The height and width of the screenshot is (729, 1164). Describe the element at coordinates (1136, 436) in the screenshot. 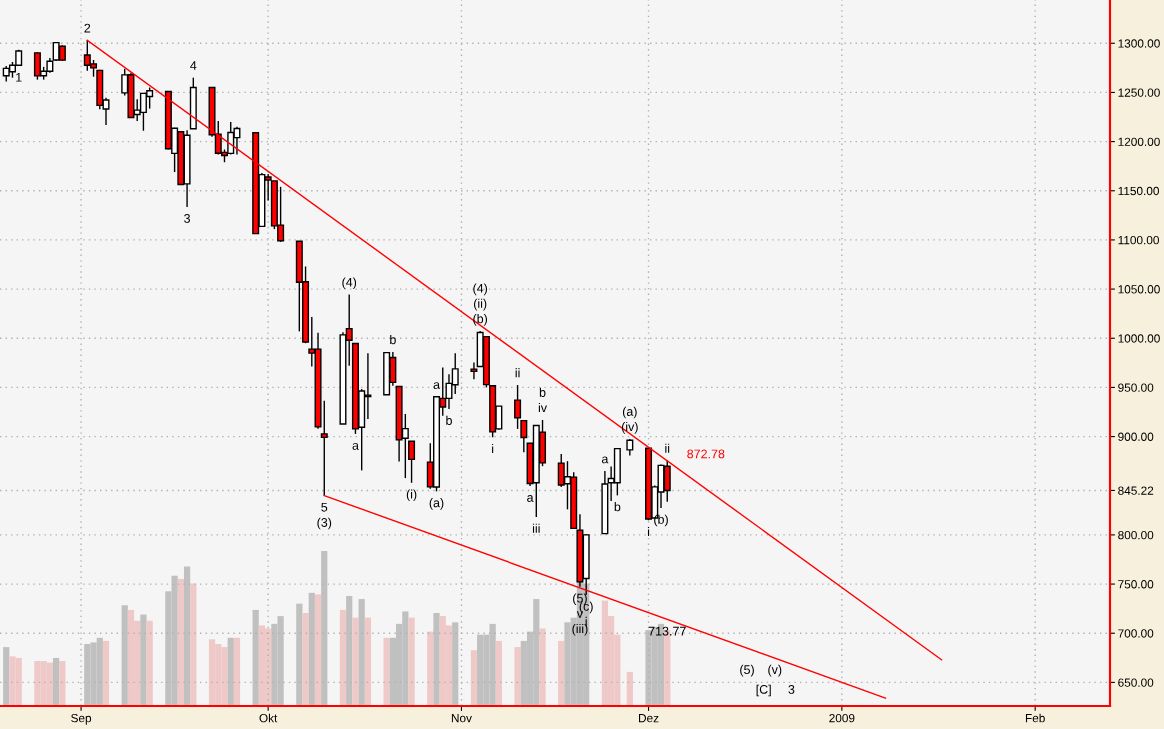

I see `y-tick-label: 900.00` at that location.